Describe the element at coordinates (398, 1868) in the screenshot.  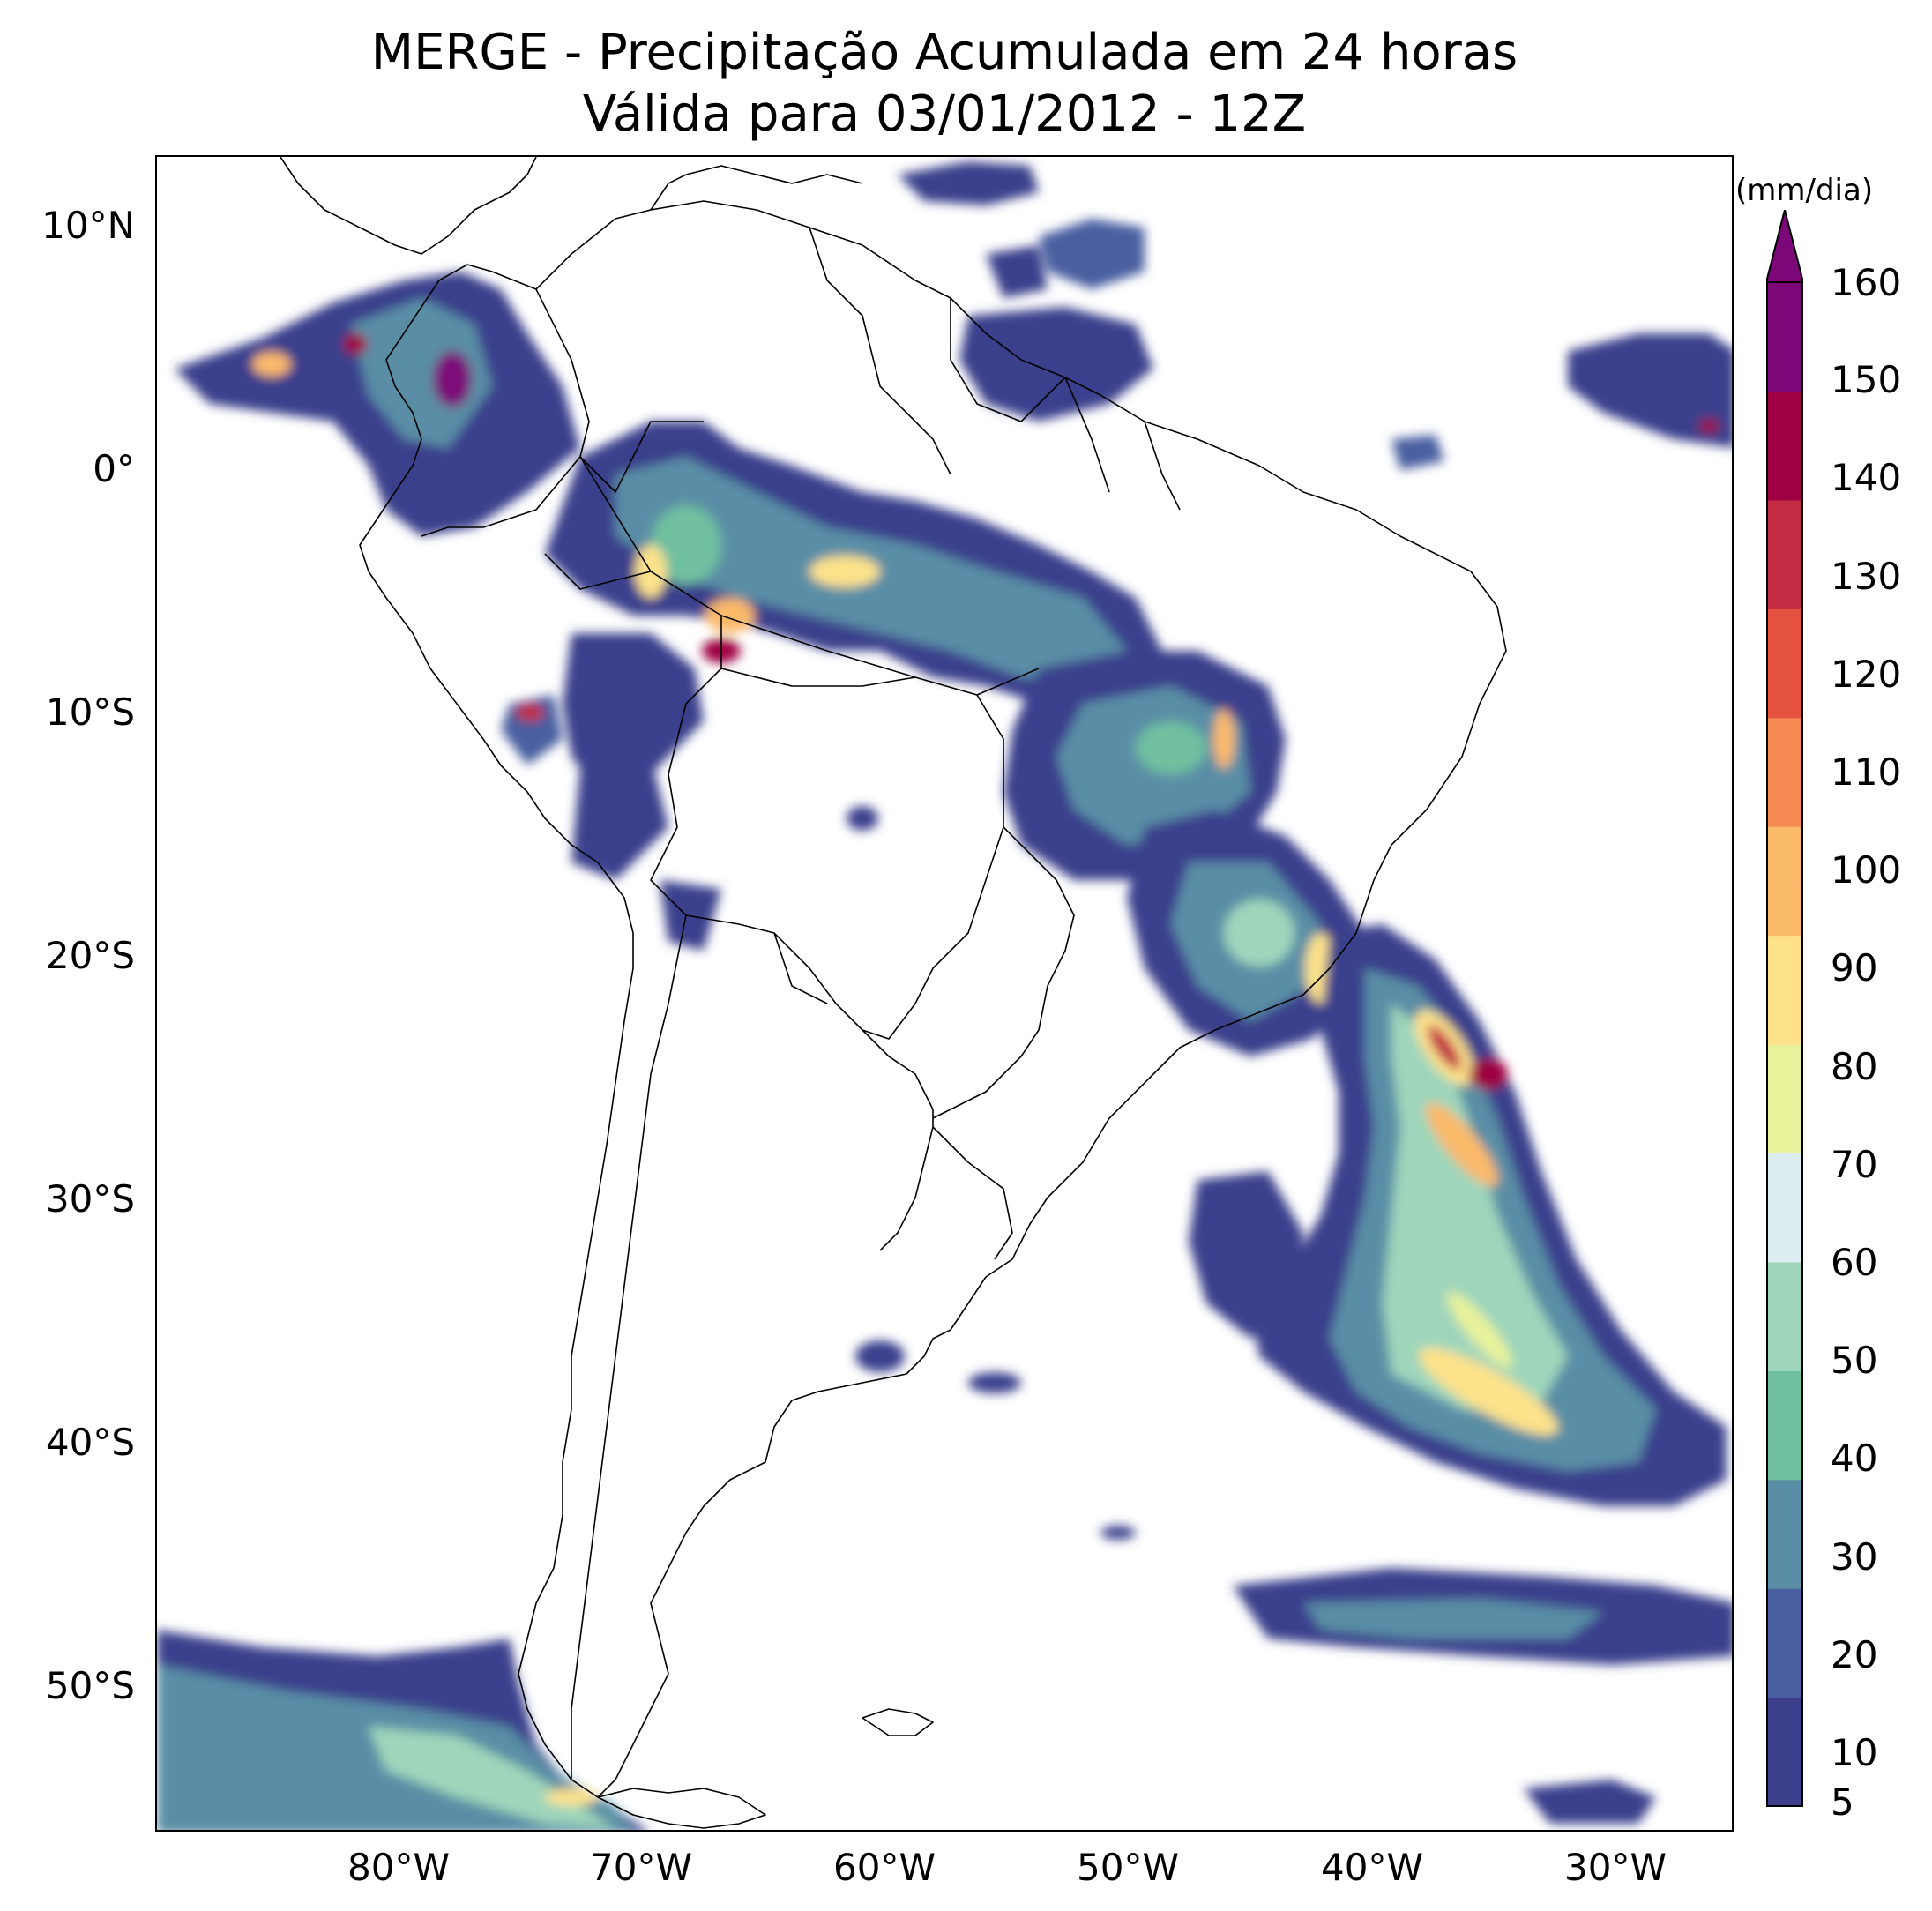
I see `lon-label-80w: 80°W` at that location.